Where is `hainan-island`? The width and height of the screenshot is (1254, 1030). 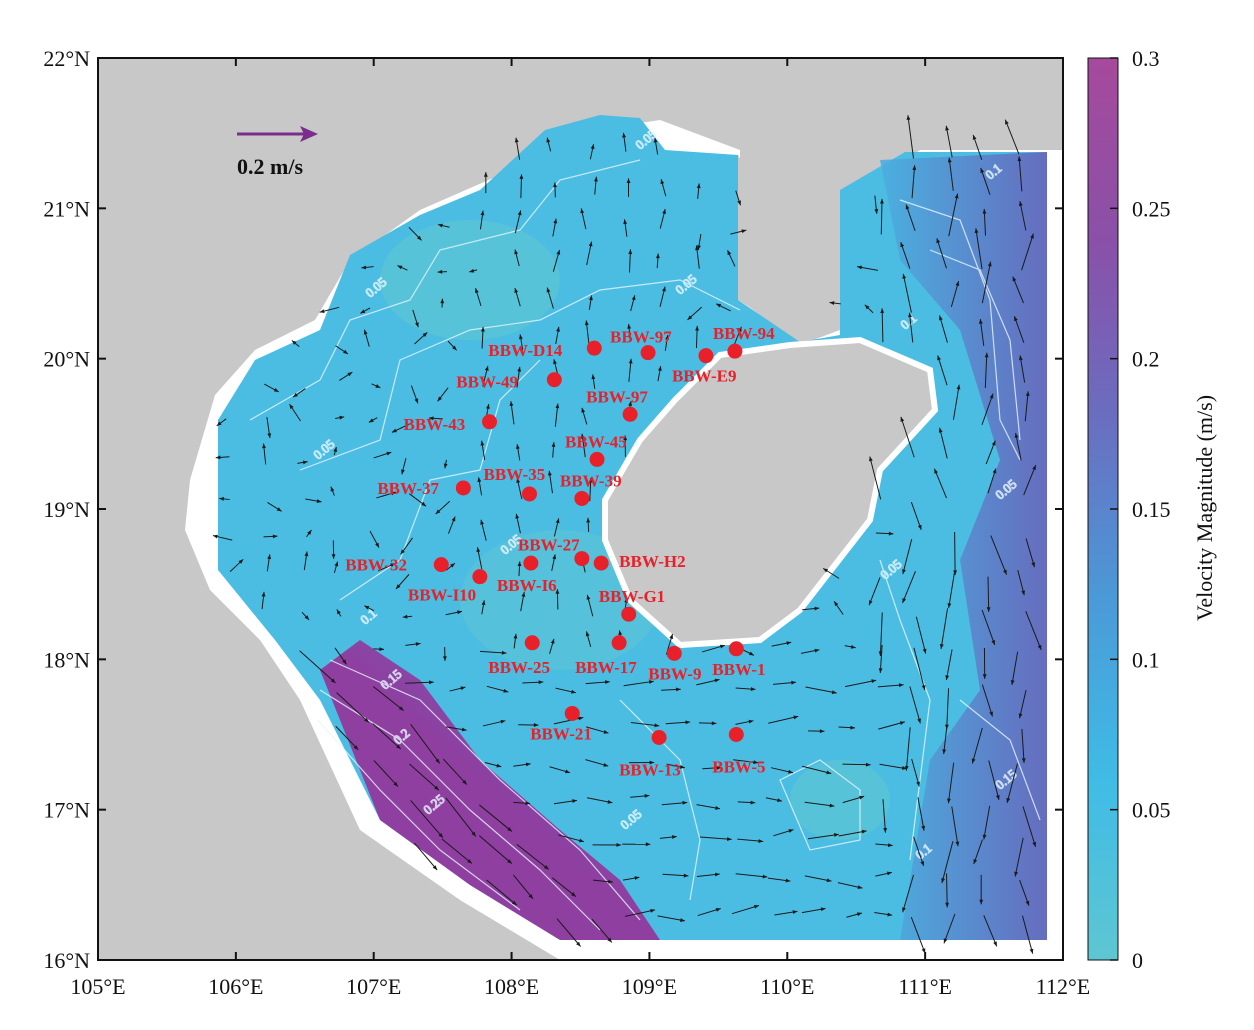 hainan-island is located at coordinates (770, 492).